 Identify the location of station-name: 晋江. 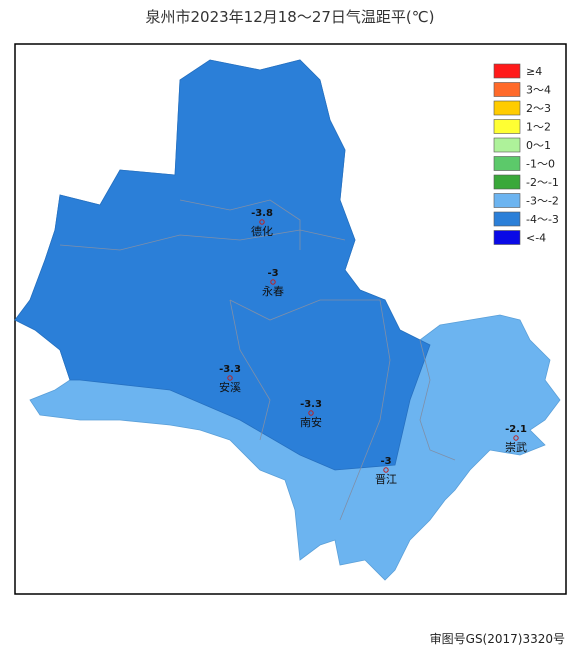
(386, 479).